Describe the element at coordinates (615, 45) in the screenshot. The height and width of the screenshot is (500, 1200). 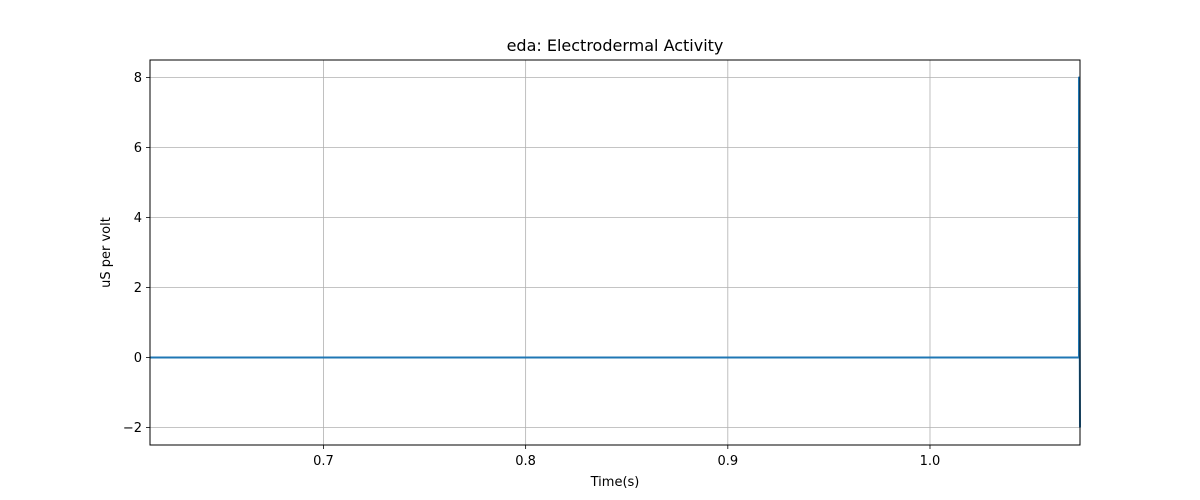
I see `chart-title: eda: Electrodermal Activity` at that location.